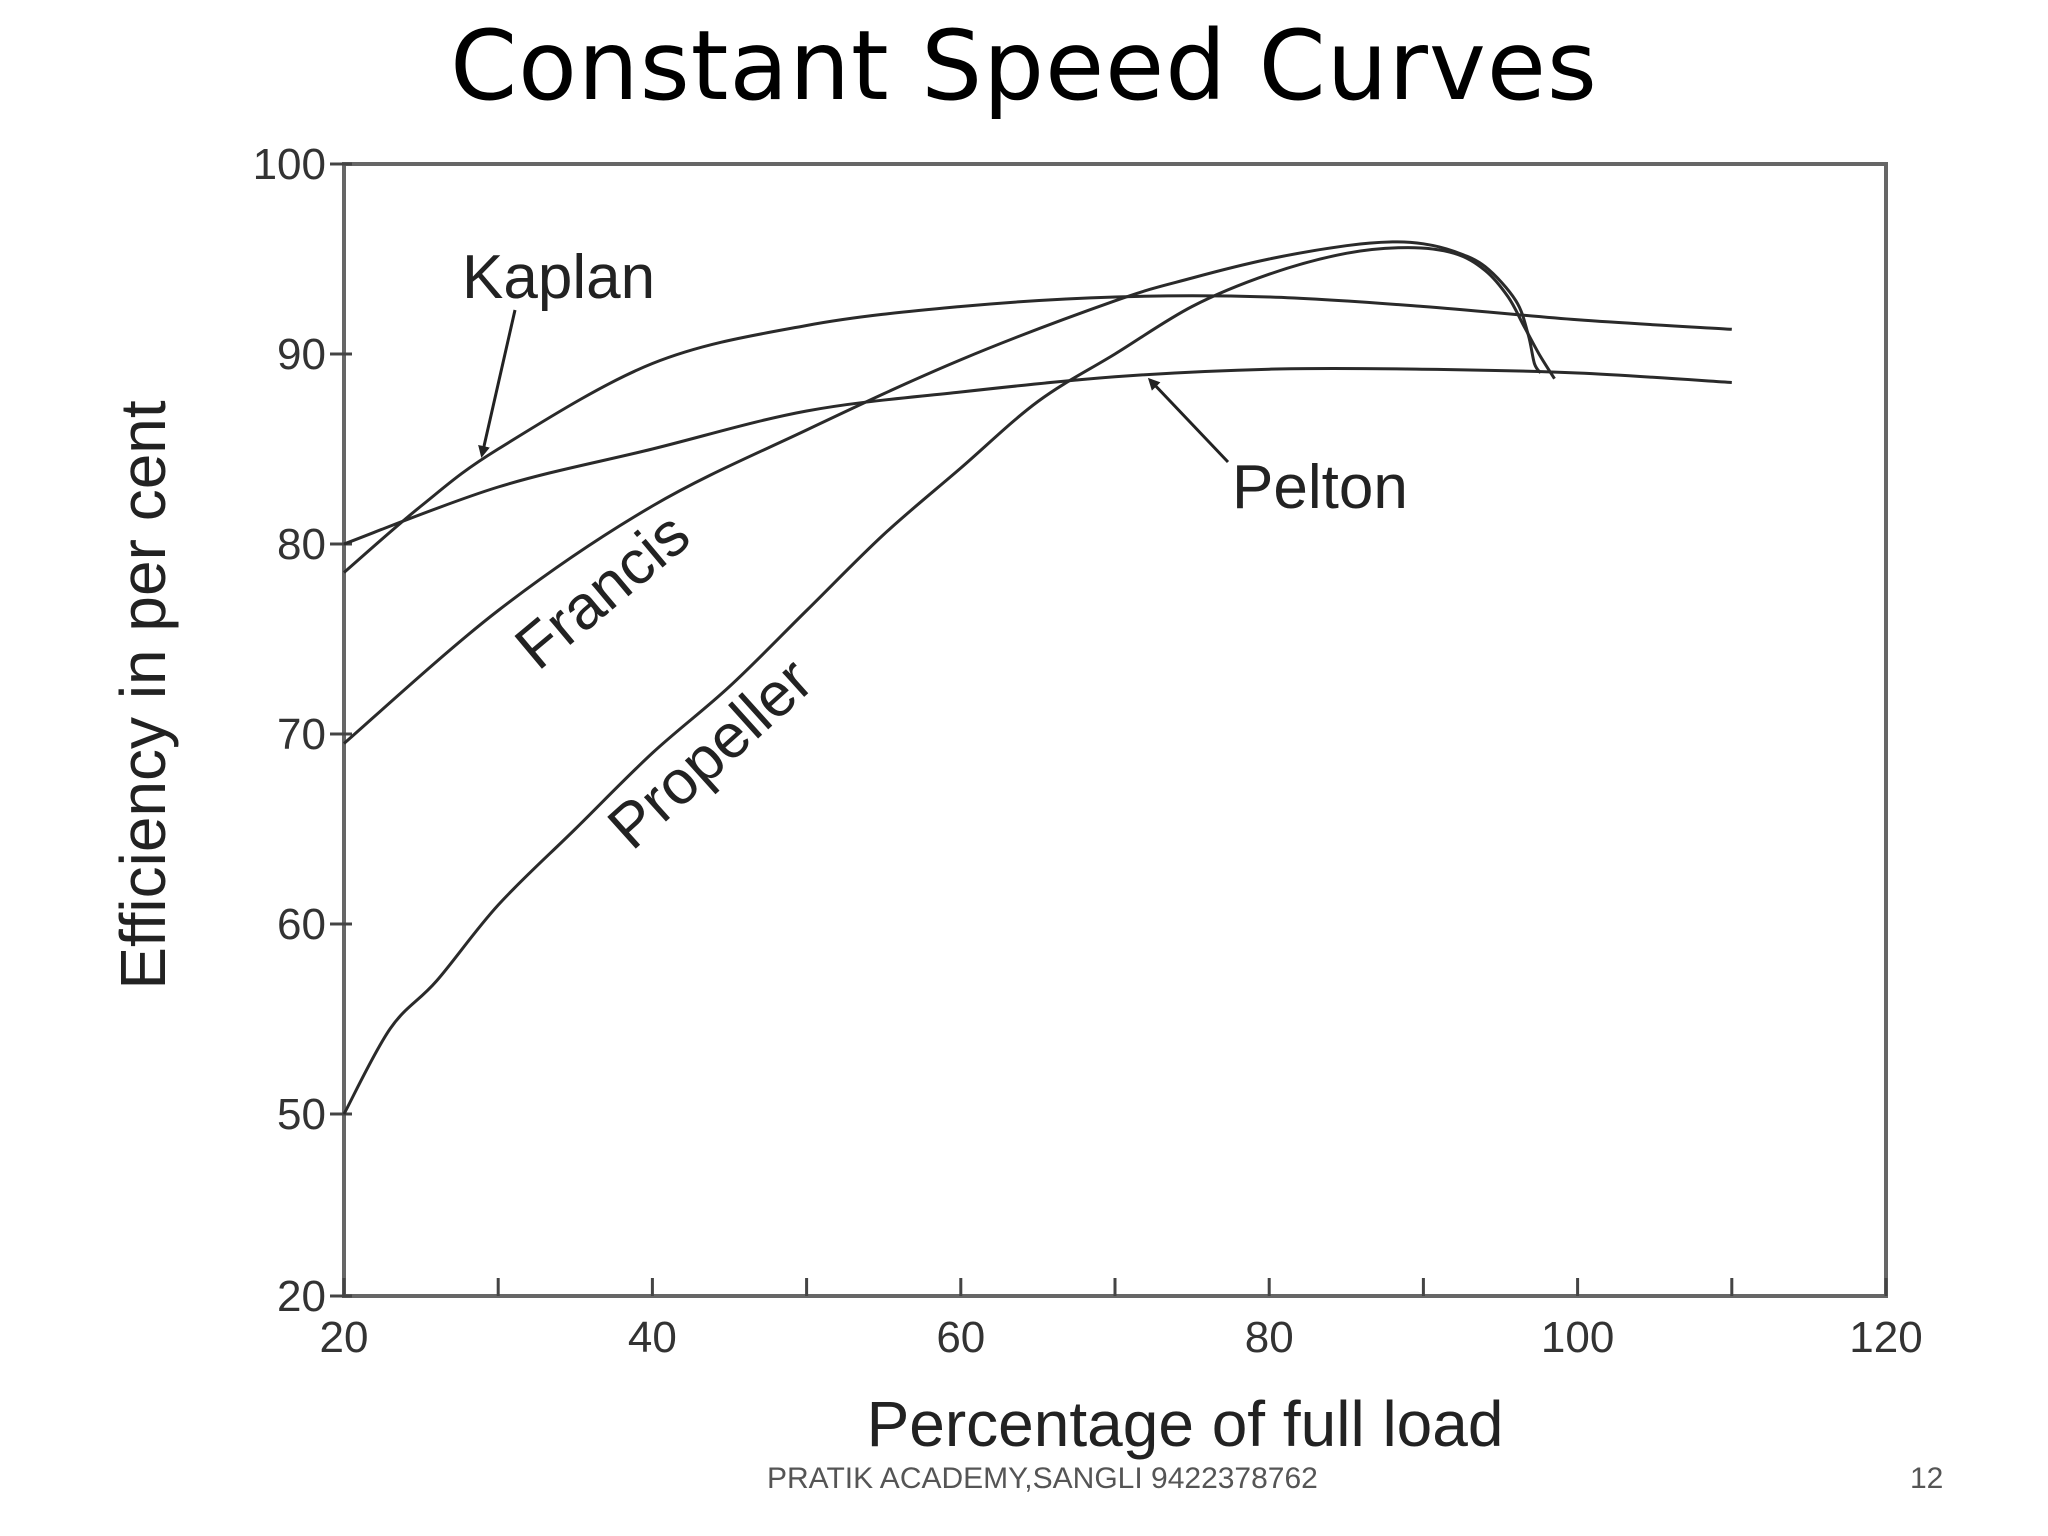 The height and width of the screenshot is (1536, 2048). I want to click on x-tick-label: 60, so click(960, 1337).